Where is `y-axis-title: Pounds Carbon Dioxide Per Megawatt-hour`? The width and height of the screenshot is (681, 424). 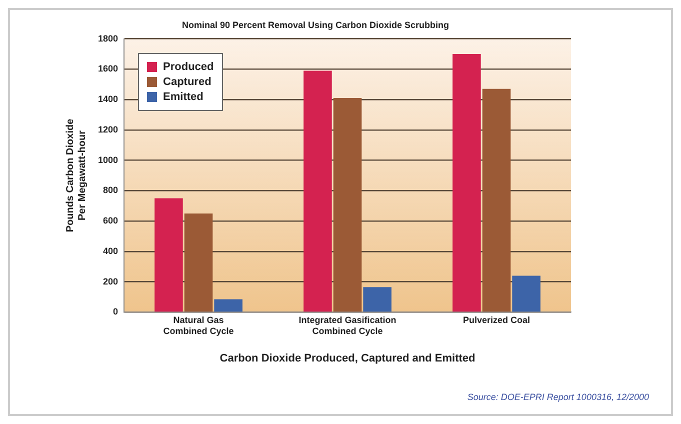
y-axis-title: Pounds Carbon Dioxide Per Megawatt-hour is located at coordinates (76, 175).